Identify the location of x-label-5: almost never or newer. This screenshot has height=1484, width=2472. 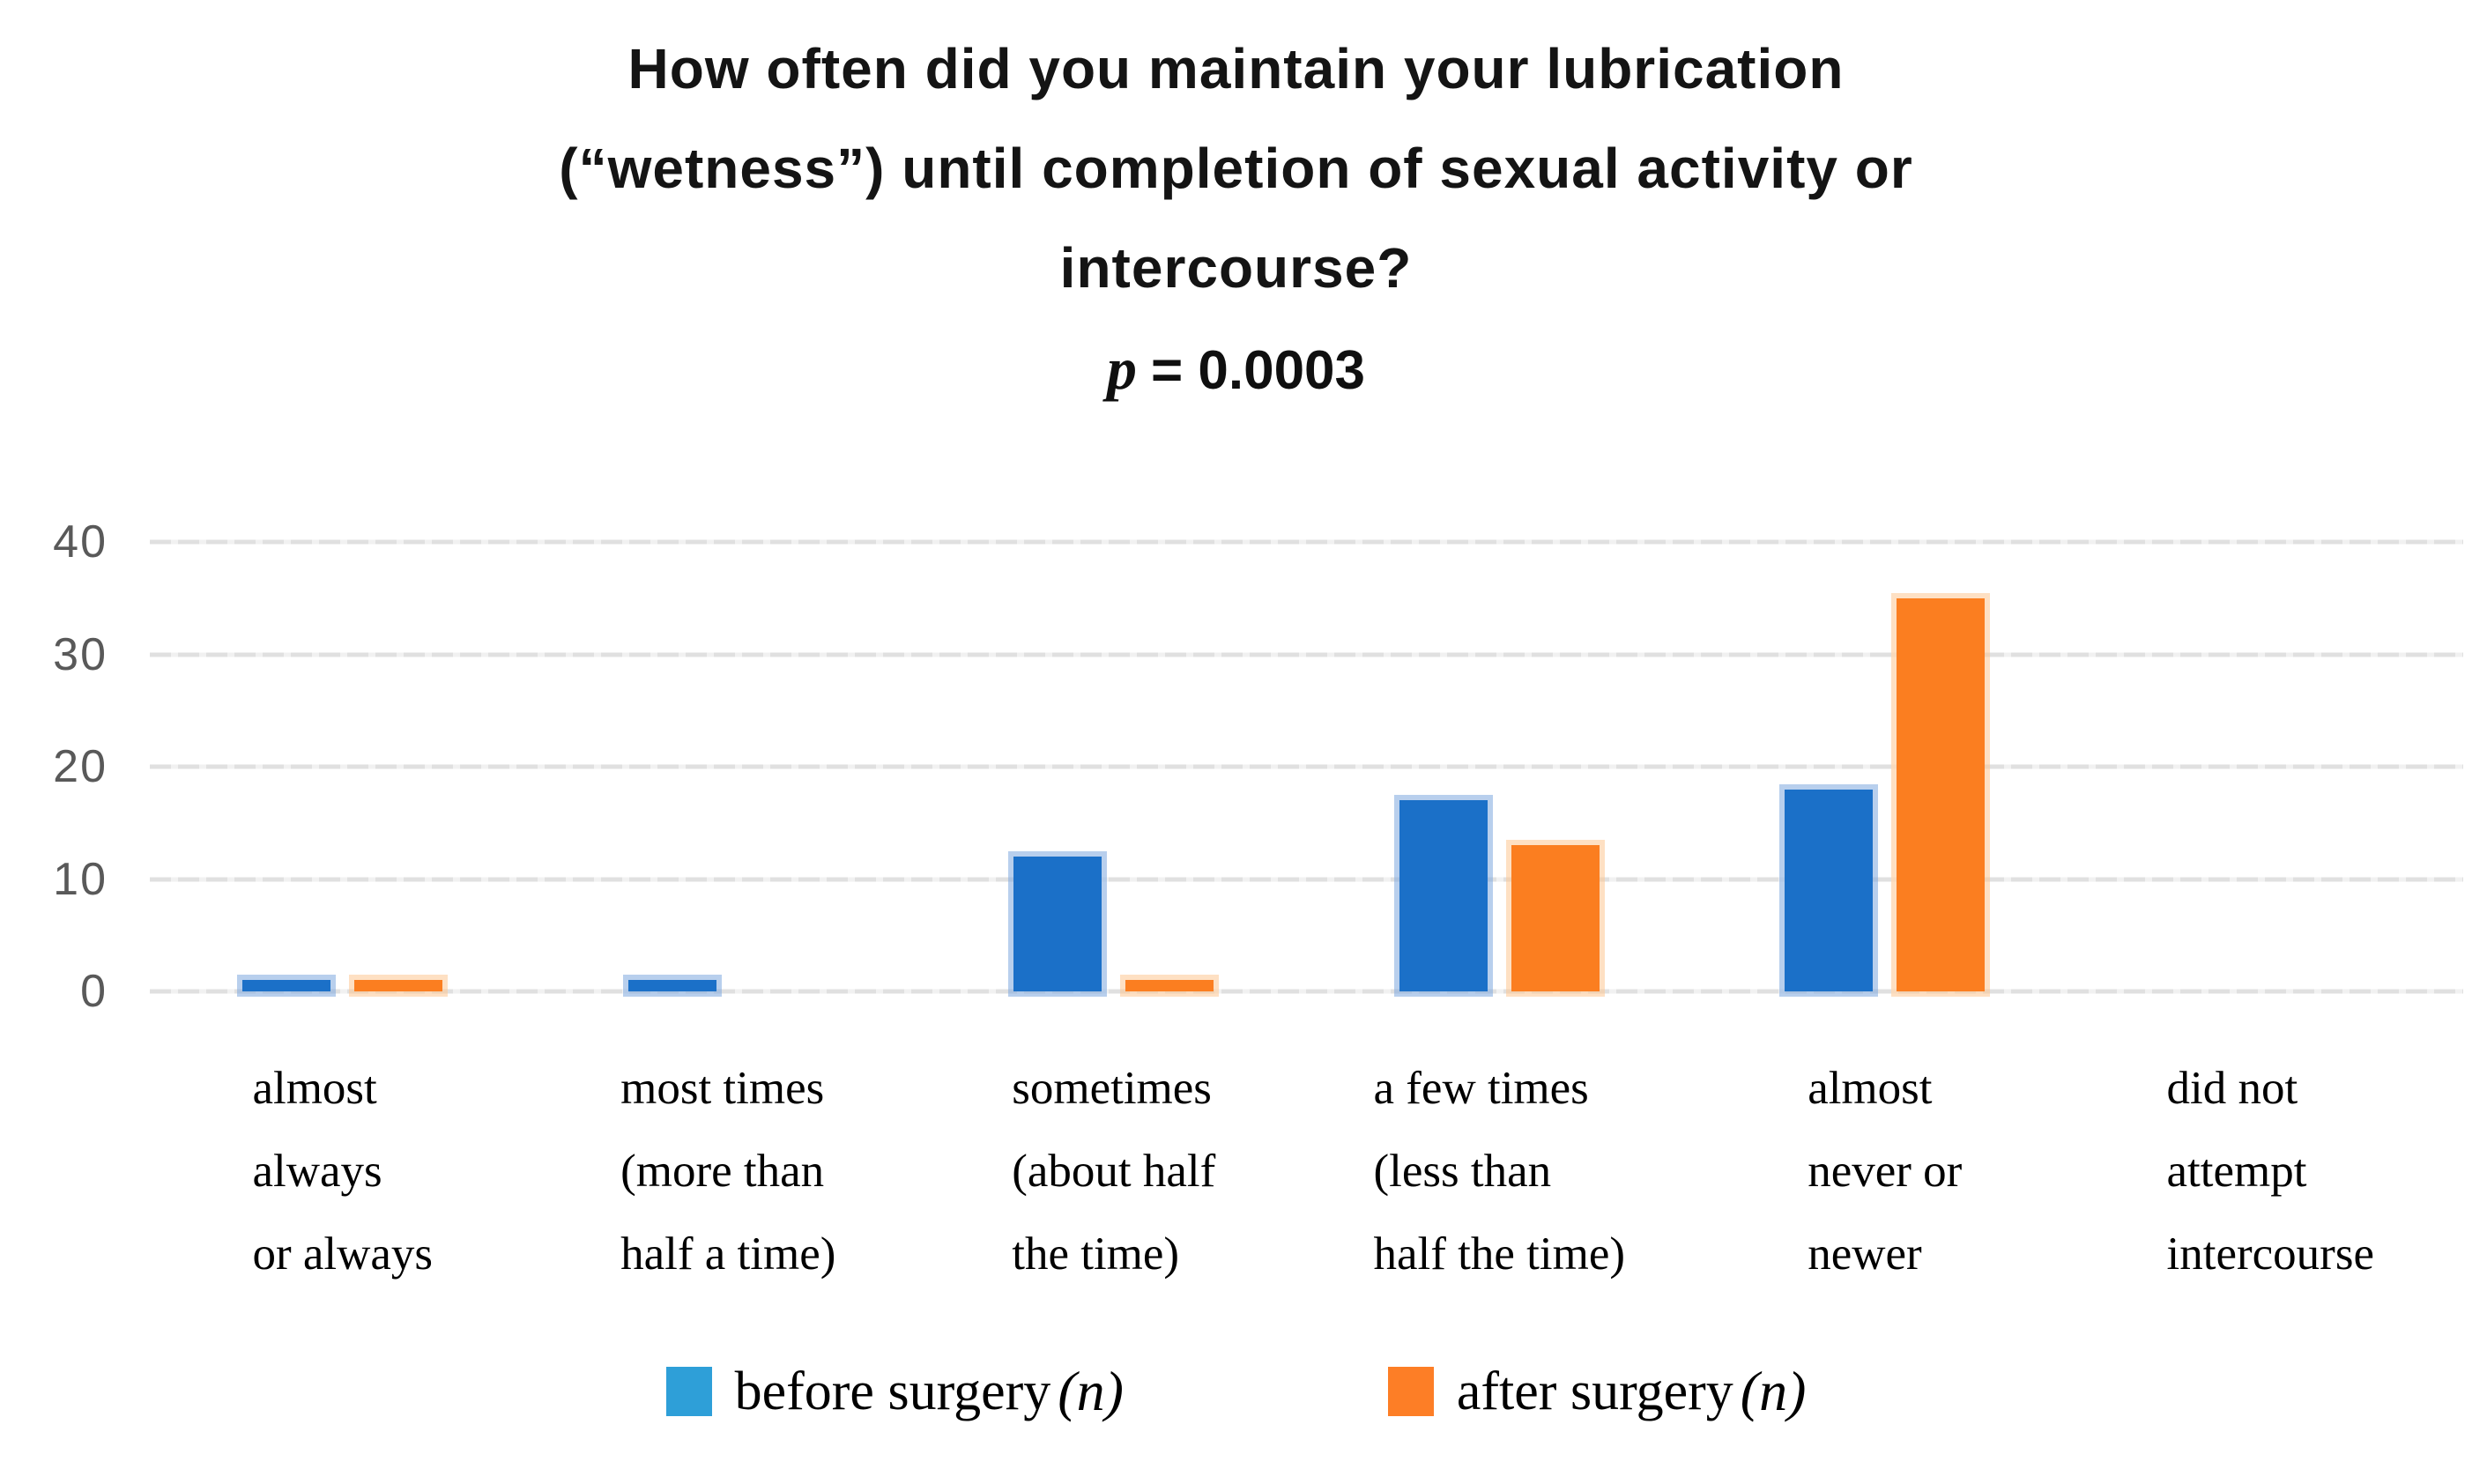
(1885, 1171).